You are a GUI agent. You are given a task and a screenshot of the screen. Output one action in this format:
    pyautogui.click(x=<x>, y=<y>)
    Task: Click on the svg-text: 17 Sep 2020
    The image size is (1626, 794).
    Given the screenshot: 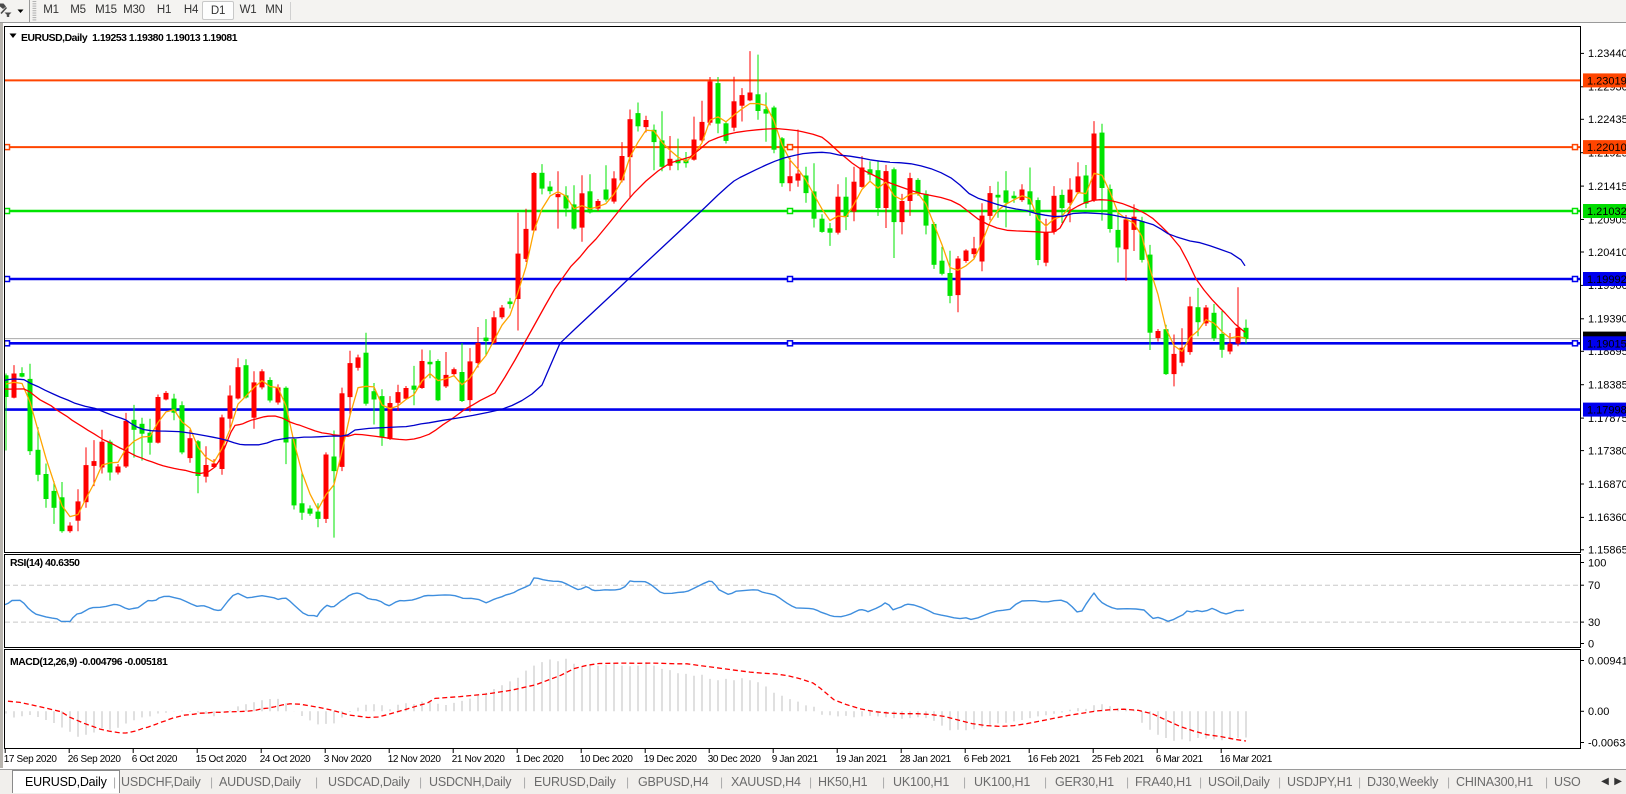 What is the action you would take?
    pyautogui.click(x=31, y=759)
    